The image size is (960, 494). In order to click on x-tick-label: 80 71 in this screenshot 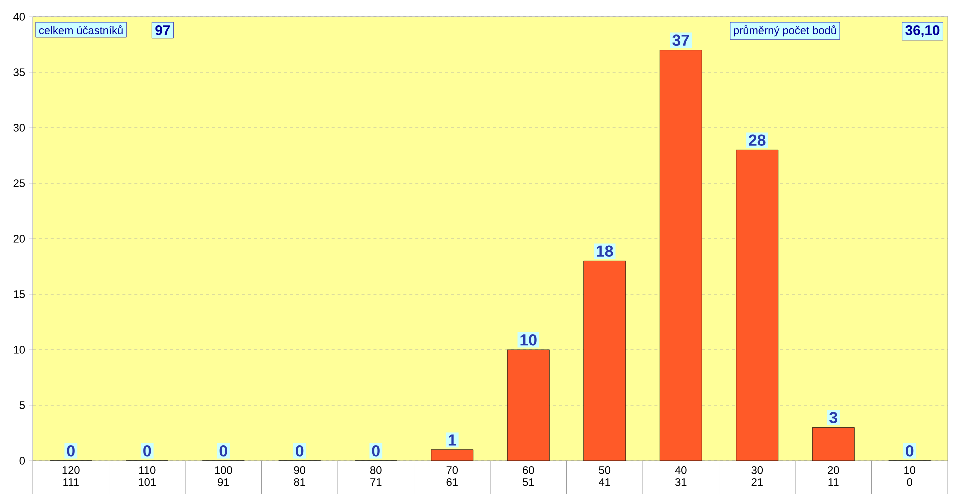, I will do `click(376, 476)`.